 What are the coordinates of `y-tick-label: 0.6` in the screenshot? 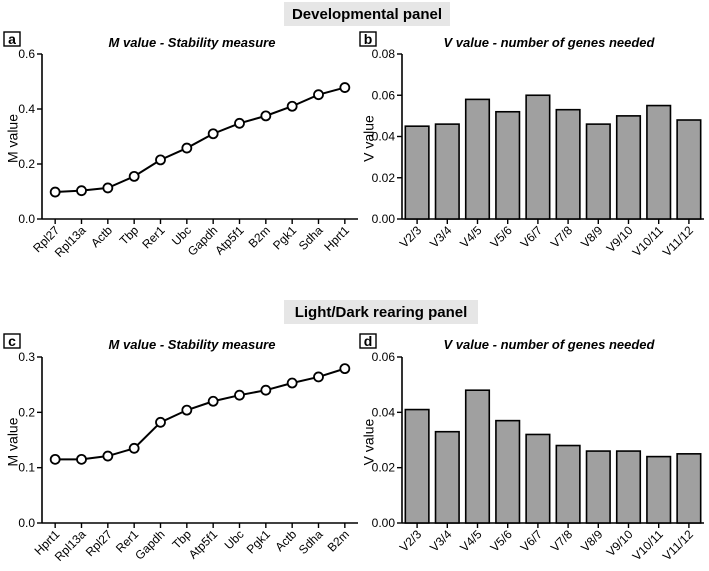 It's located at (26, 54).